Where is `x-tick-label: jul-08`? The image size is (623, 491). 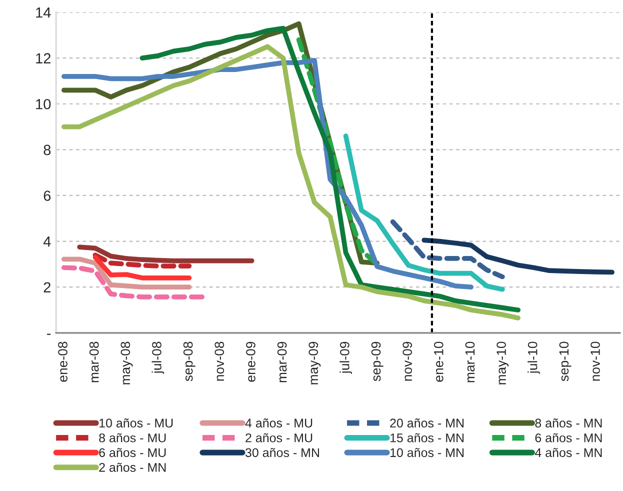 x-tick-label: jul-08 is located at coordinates (158, 358).